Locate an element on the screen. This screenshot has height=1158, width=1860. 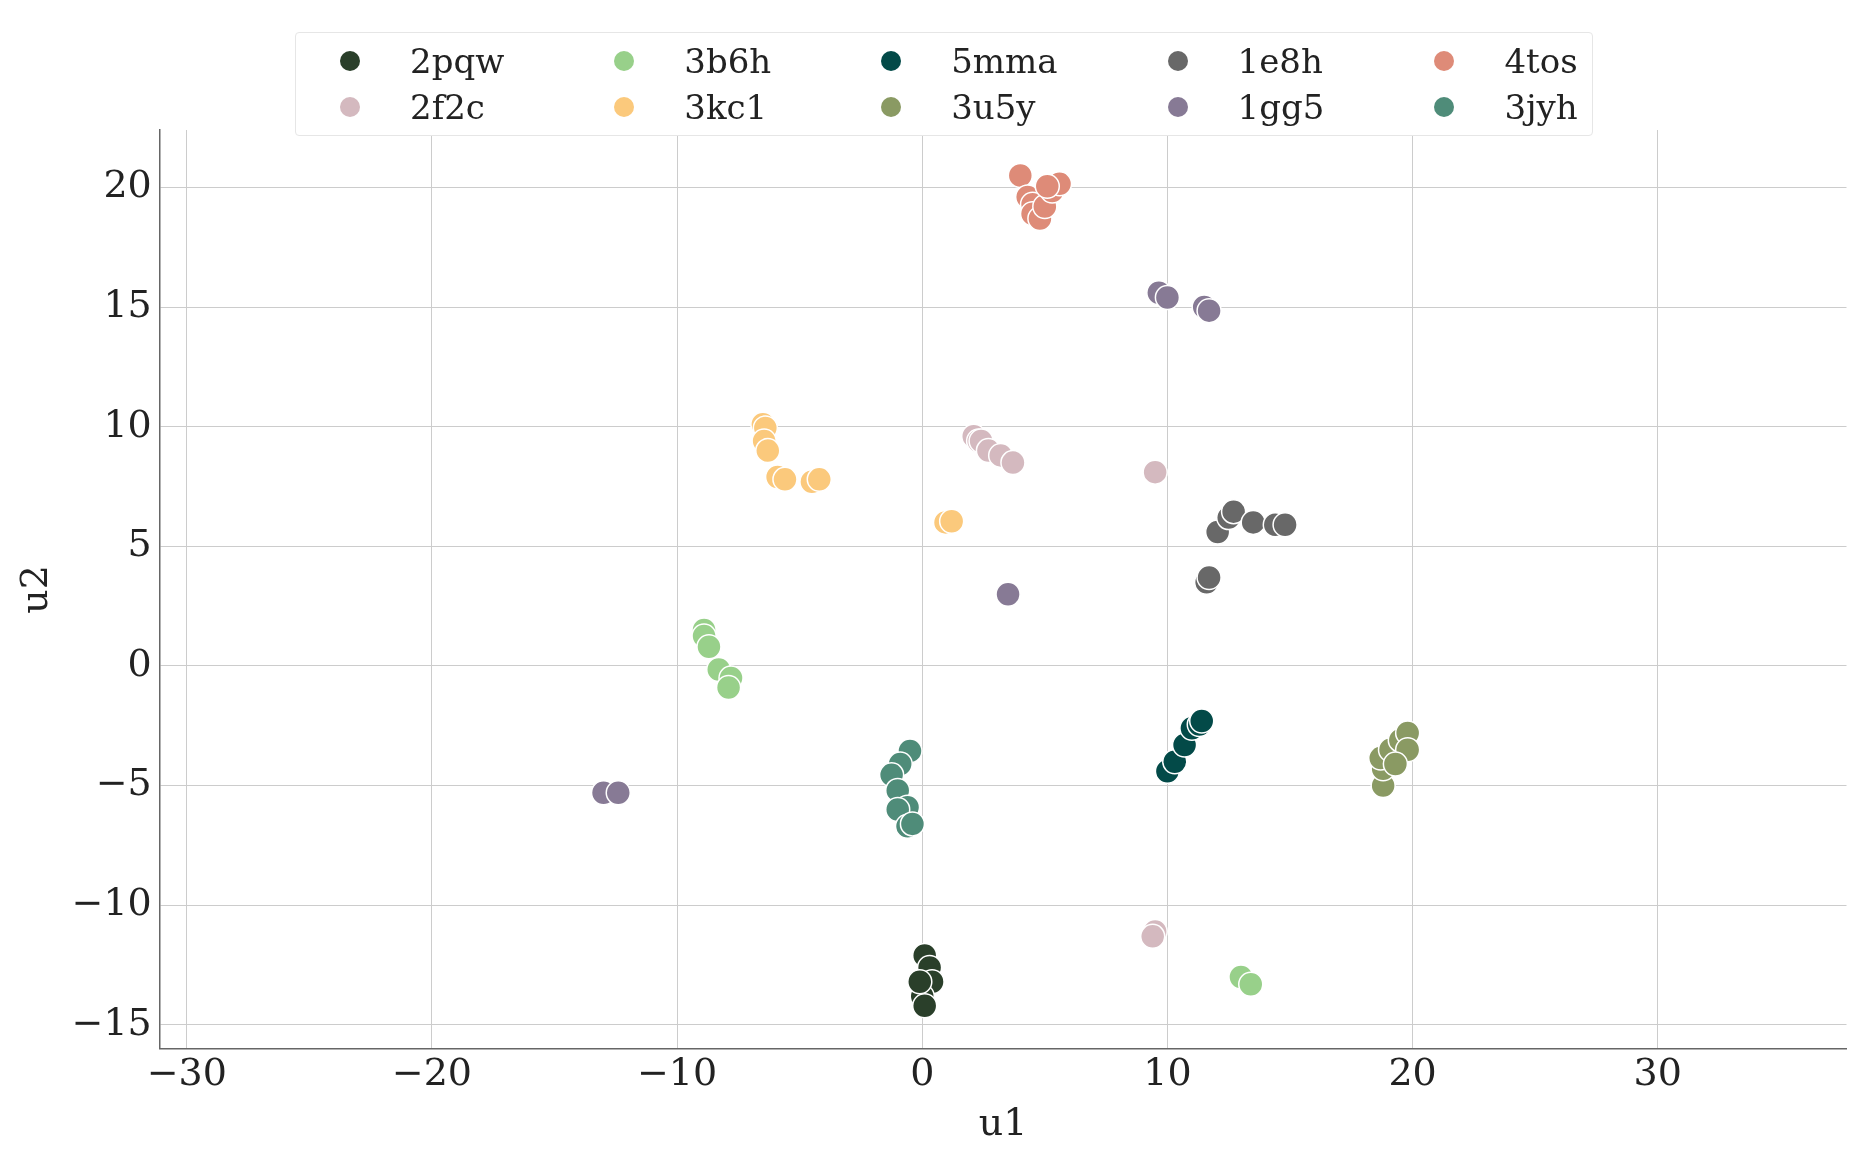
x-tick-label: 10 is located at coordinates (1167, 1072).